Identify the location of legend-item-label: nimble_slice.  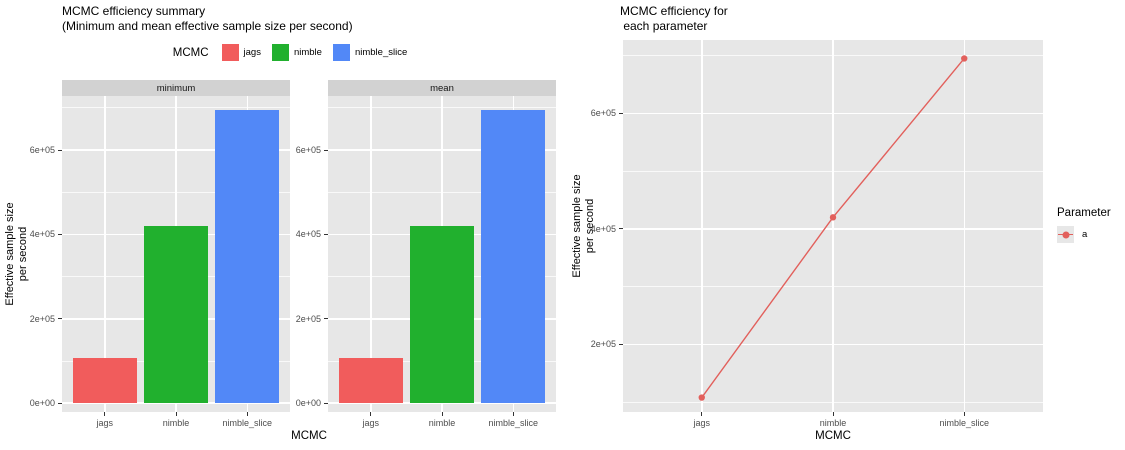
(381, 52).